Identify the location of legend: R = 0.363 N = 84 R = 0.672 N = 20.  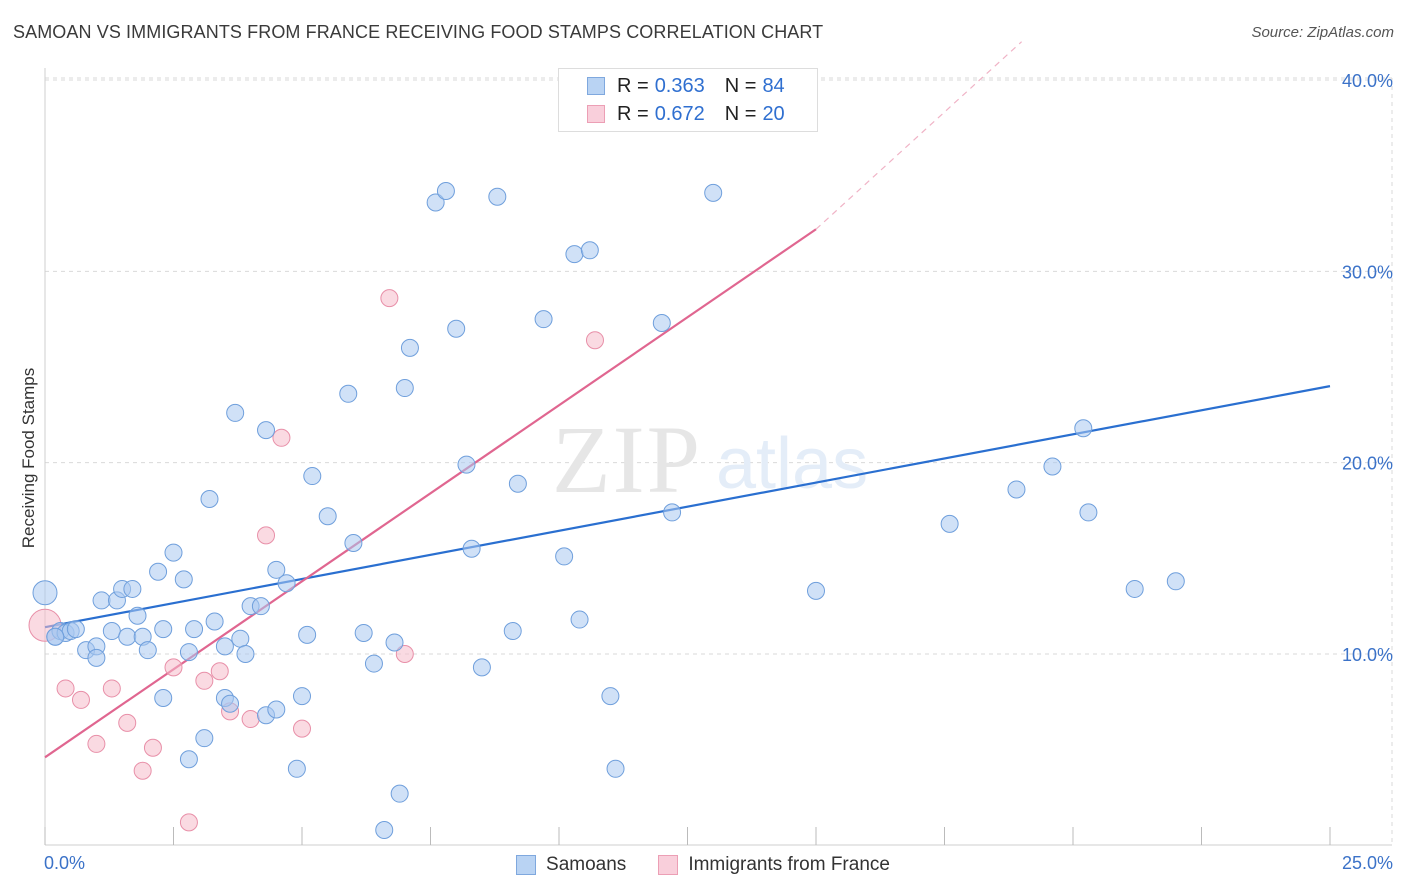
(688, 100).